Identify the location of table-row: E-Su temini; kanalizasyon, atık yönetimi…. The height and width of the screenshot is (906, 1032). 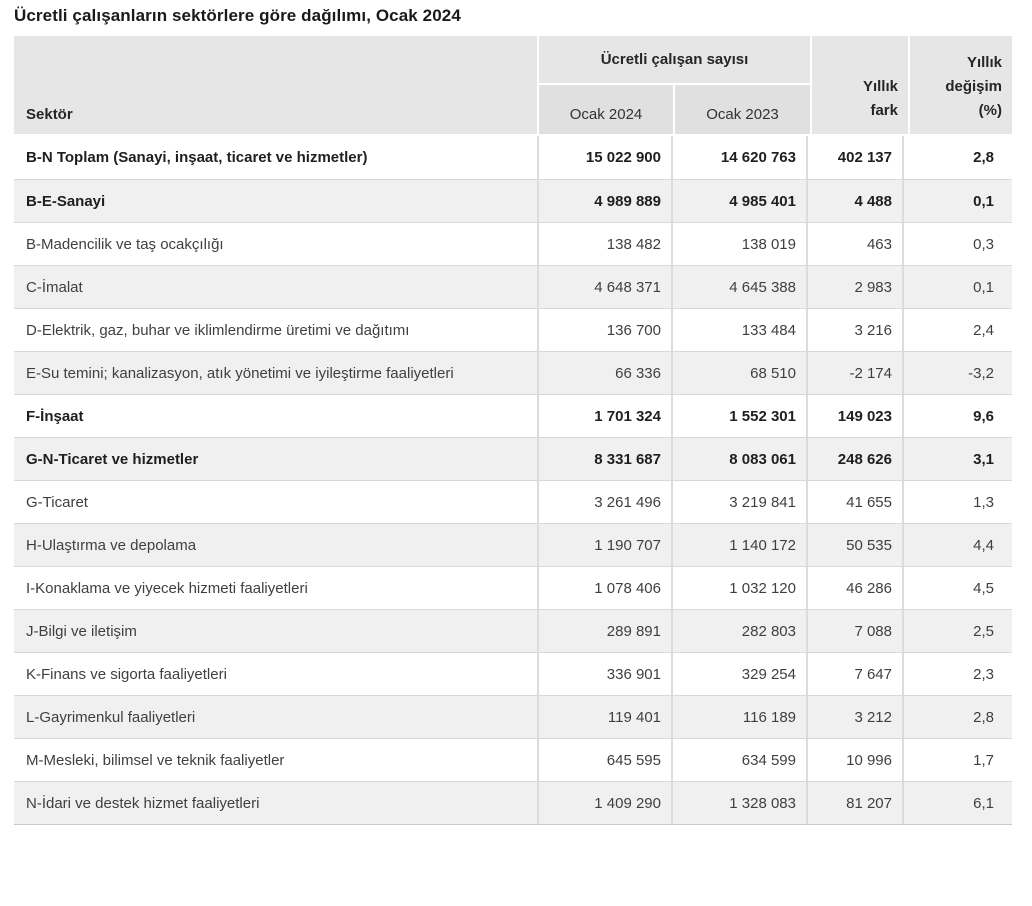
(513, 372).